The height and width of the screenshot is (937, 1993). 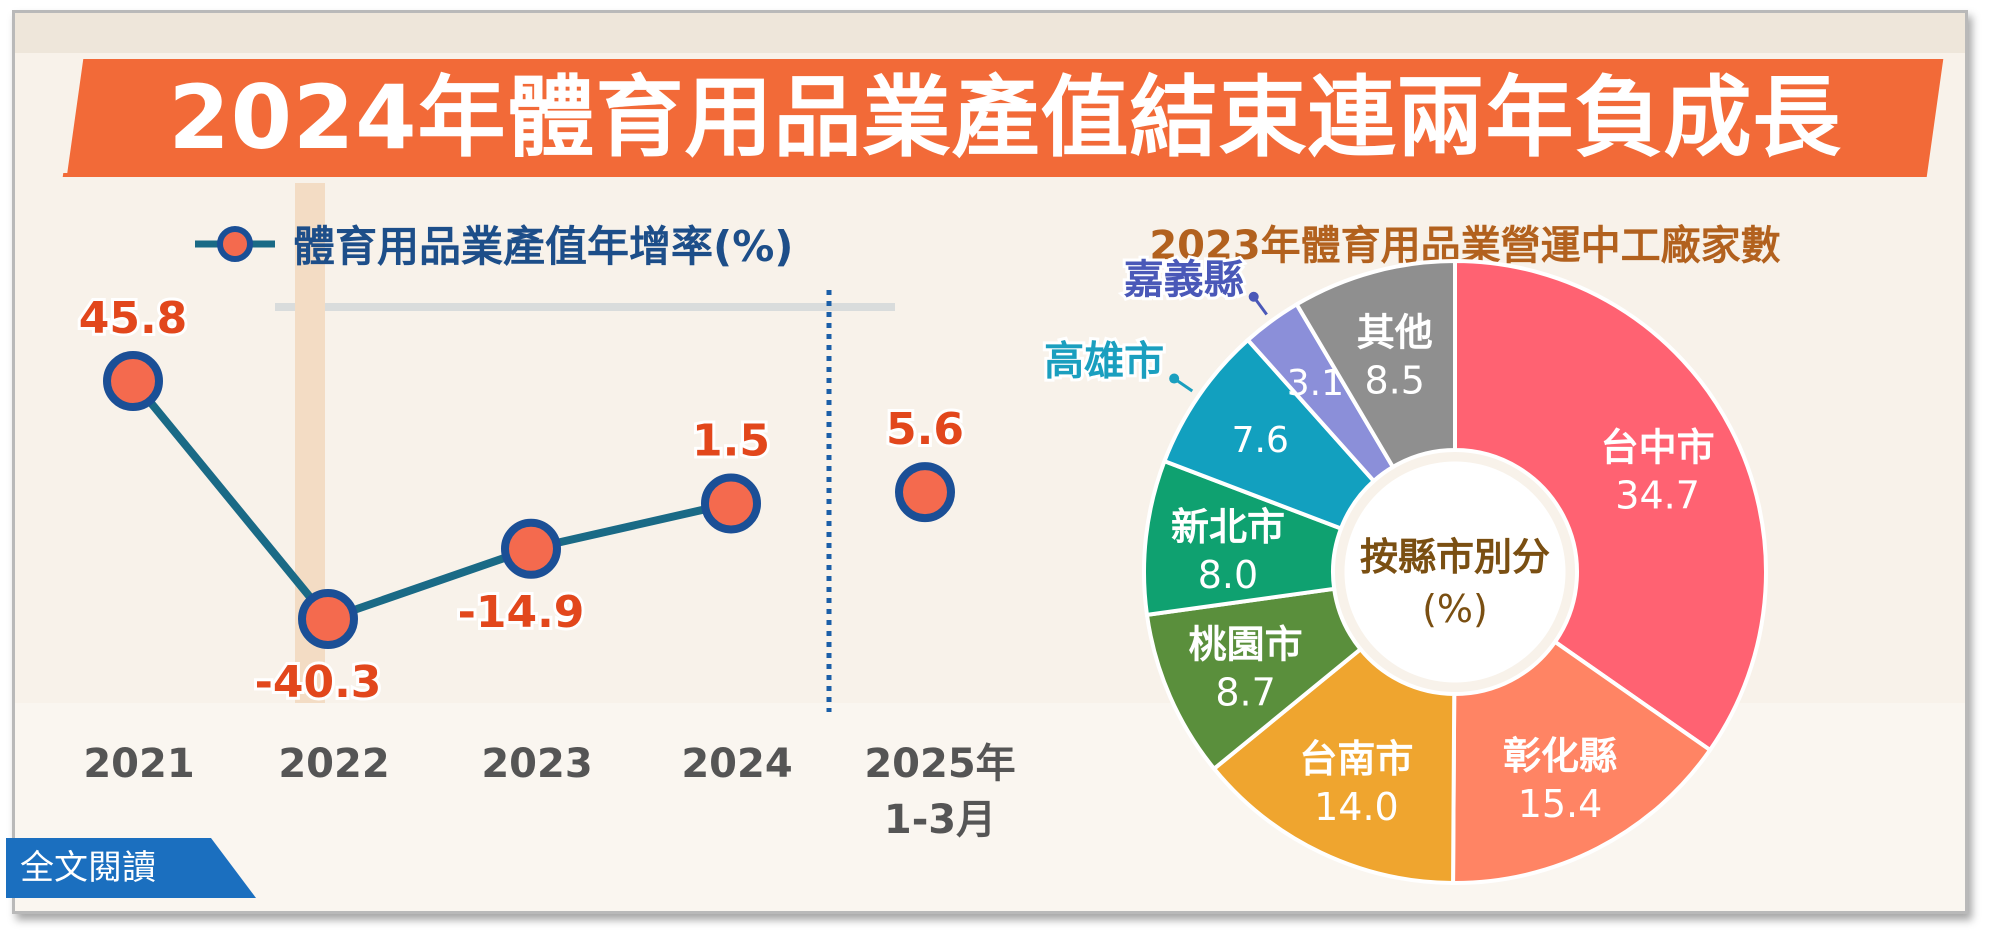 What do you see at coordinates (1246, 644) in the screenshot?
I see `slice-label: 桃園市` at bounding box center [1246, 644].